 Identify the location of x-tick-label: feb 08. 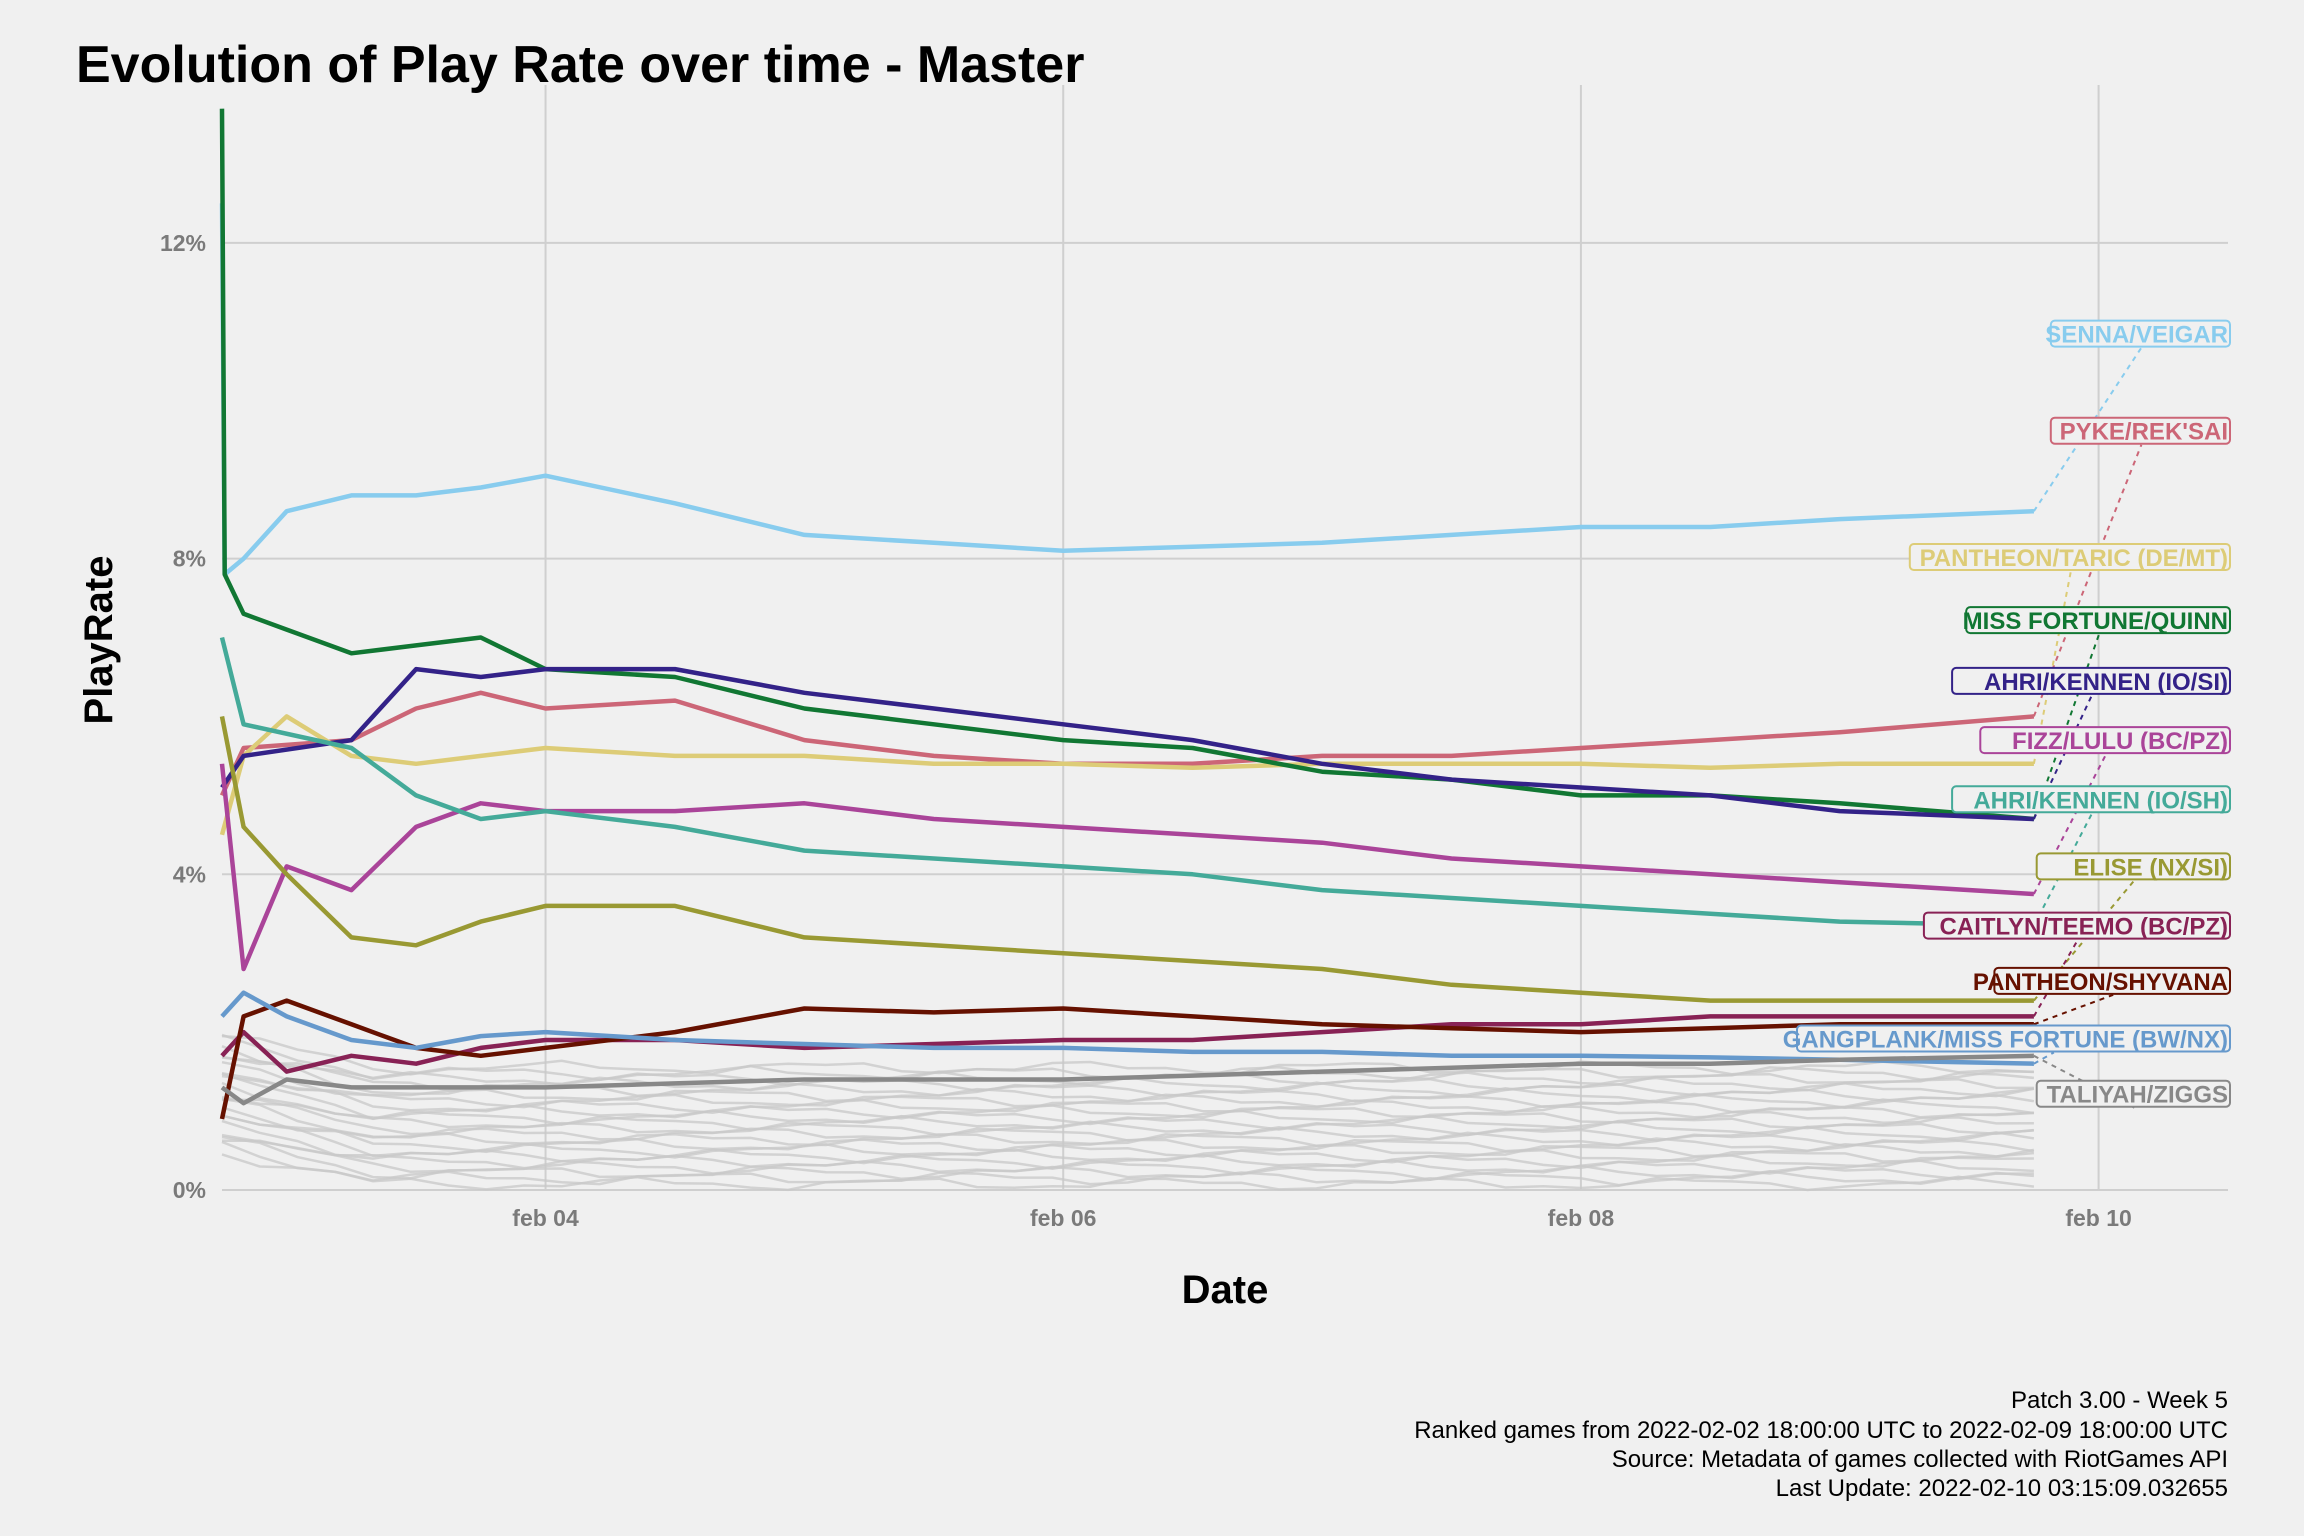
(1581, 1218).